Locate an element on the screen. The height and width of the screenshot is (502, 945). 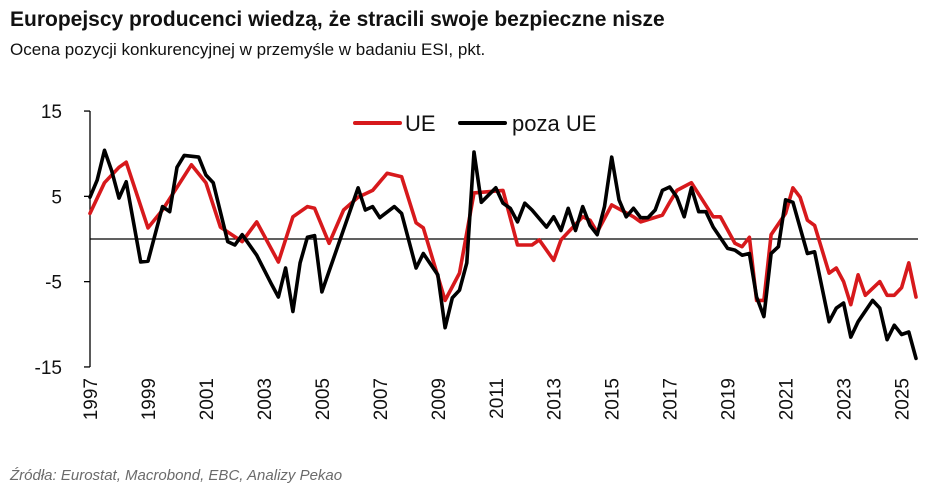
legend-label: poza UE is located at coordinates (554, 123).